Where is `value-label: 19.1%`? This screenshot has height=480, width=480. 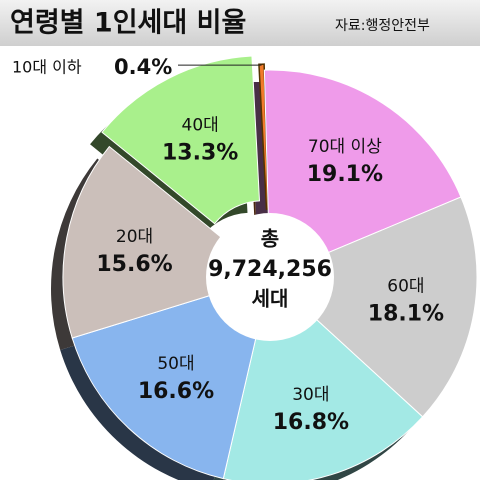
value-label: 19.1% is located at coordinates (345, 174).